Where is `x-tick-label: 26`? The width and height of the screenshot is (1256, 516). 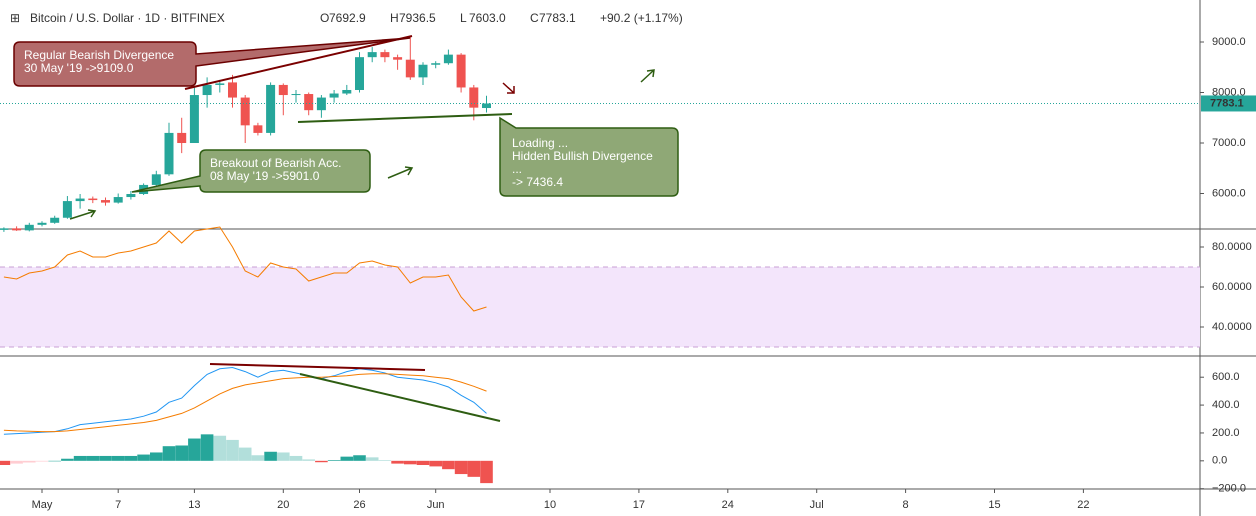 x-tick-label: 26 is located at coordinates (359, 505).